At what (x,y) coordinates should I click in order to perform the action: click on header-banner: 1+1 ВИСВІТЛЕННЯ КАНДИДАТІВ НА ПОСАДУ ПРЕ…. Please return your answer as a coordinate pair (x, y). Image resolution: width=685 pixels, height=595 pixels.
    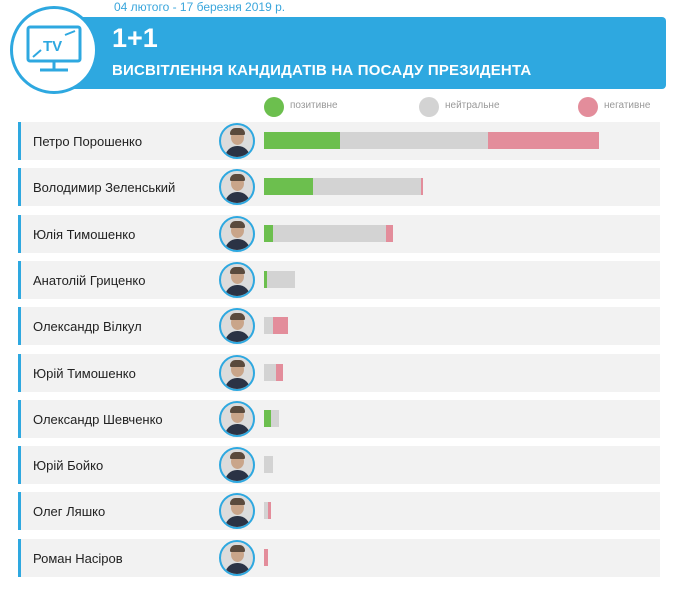
    Looking at the image, I should click on (363, 53).